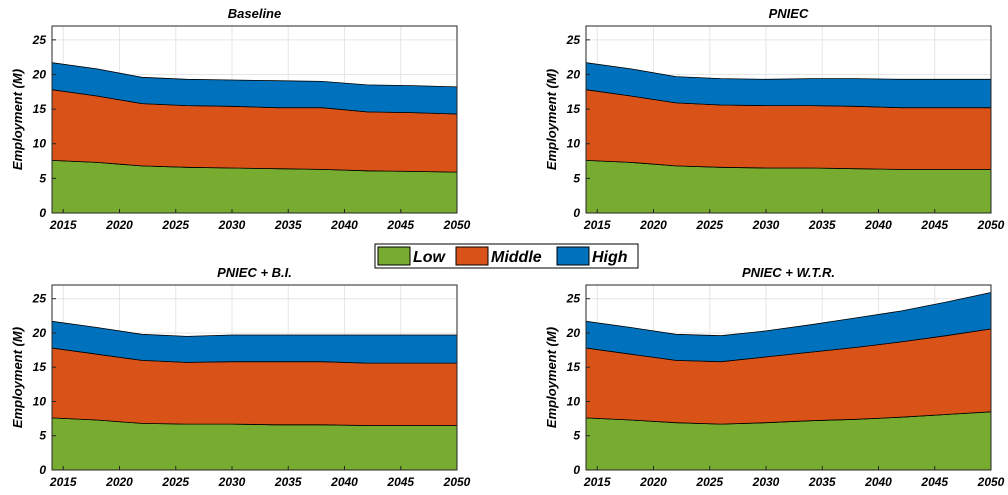 The width and height of the screenshot is (1008, 495). Describe the element at coordinates (254, 13) in the screenshot. I see `chart-title: Baseline` at that location.